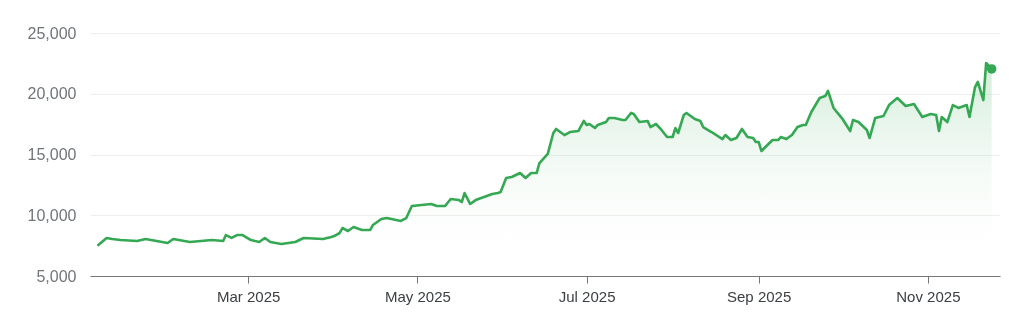 The height and width of the screenshot is (333, 1024). Describe the element at coordinates (928, 296) in the screenshot. I see `x-tick-label: Nov 2025` at that location.